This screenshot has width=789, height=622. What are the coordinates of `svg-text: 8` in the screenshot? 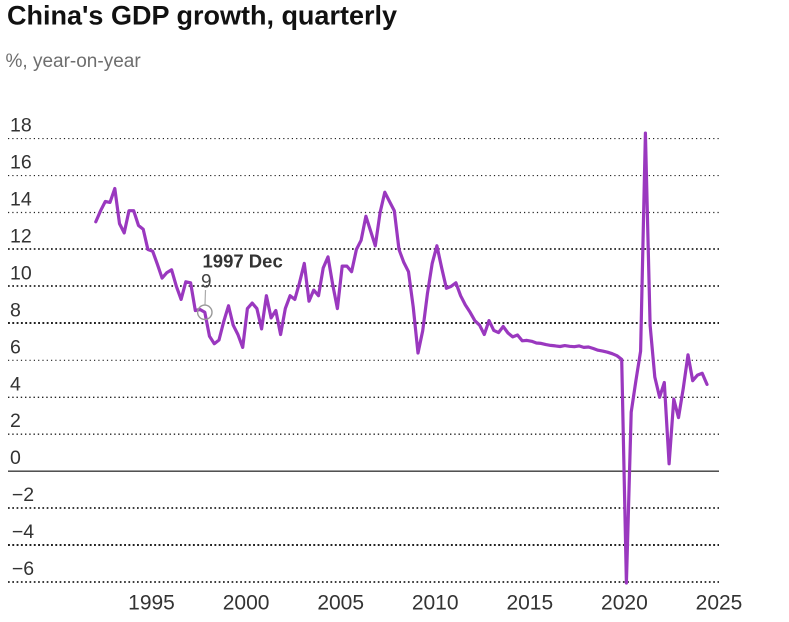 It's located at (15, 310).